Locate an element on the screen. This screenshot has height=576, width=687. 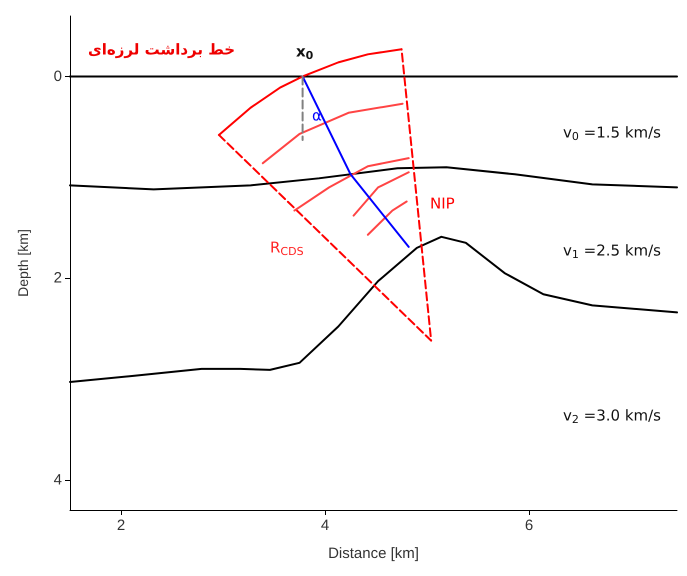
y-tick-label: 0 is located at coordinates (58, 76).